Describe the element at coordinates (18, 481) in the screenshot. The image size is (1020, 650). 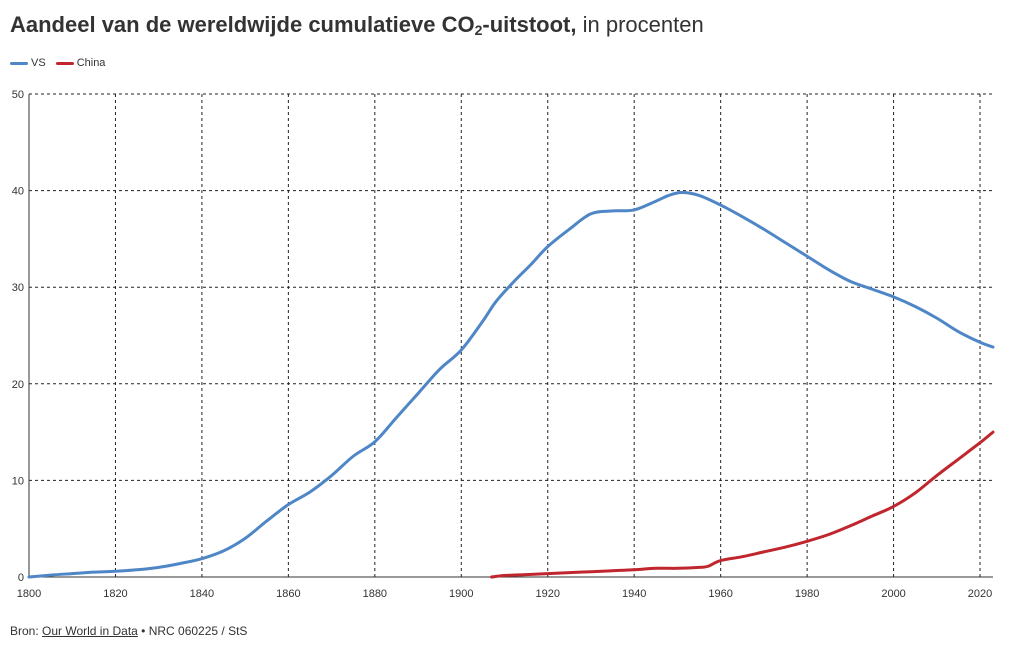
I see `y-tick-label-10: 10` at that location.